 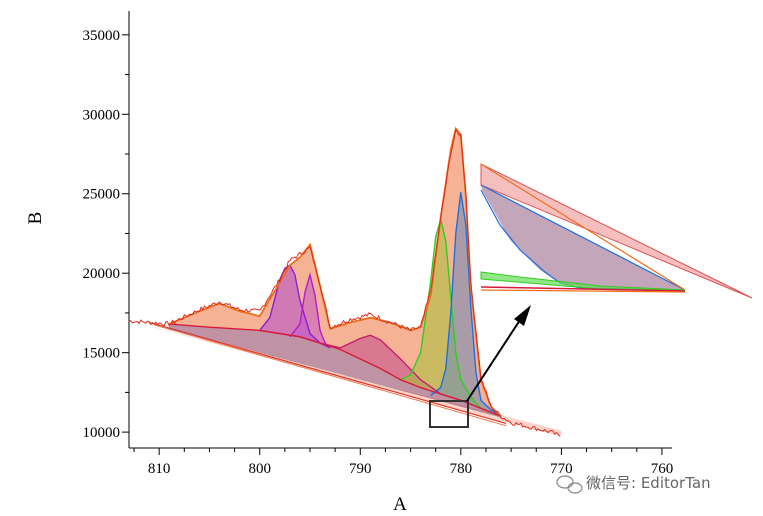 I want to click on peak-p1-line, so click(x=466, y=304).